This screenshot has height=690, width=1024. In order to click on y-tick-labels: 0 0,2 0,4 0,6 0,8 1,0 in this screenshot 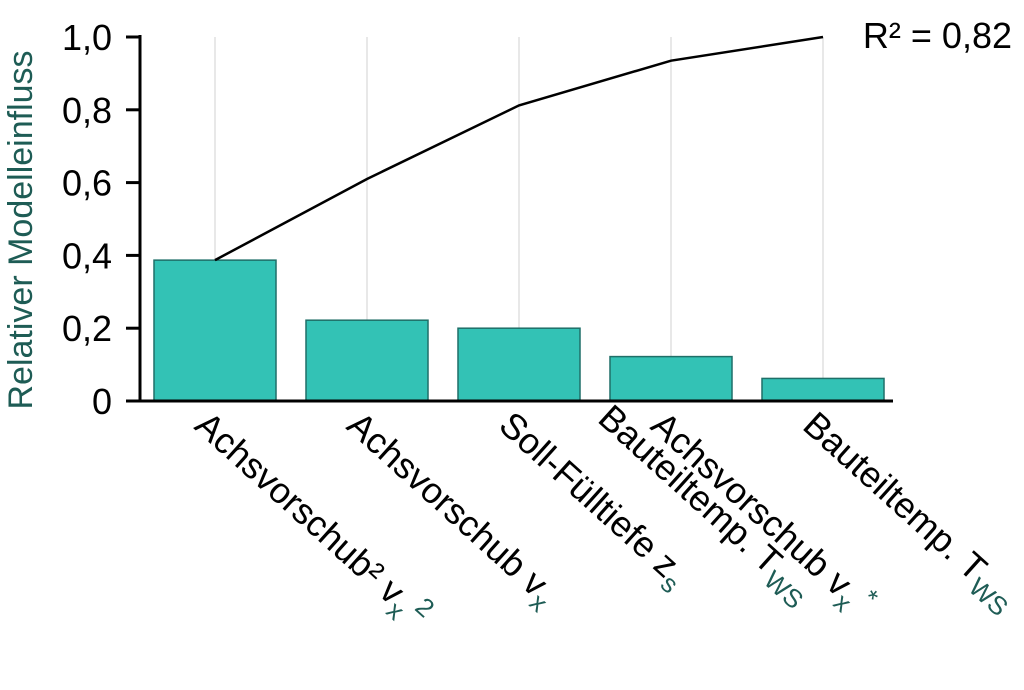, I will do `click(101, 219)`.